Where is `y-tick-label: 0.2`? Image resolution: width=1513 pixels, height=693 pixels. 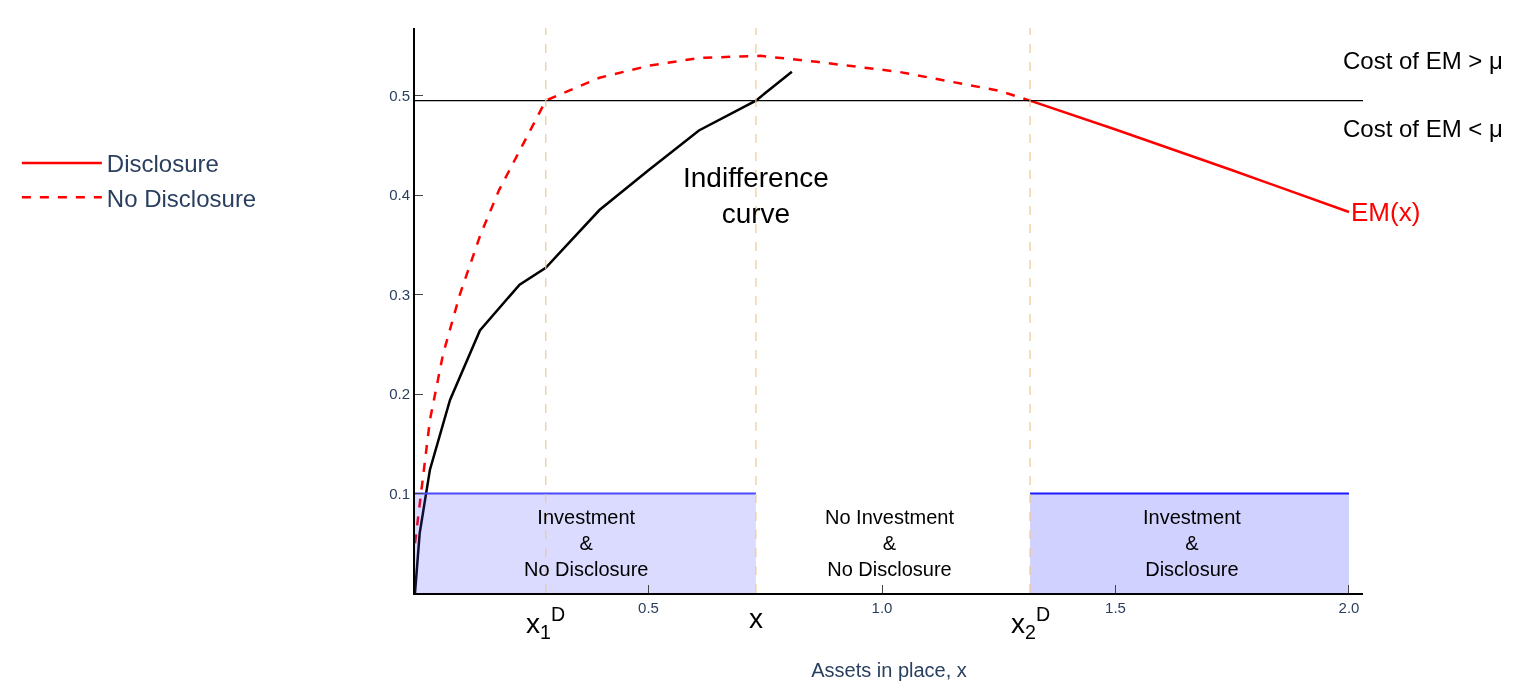 y-tick-label: 0.2 is located at coordinates (399, 394).